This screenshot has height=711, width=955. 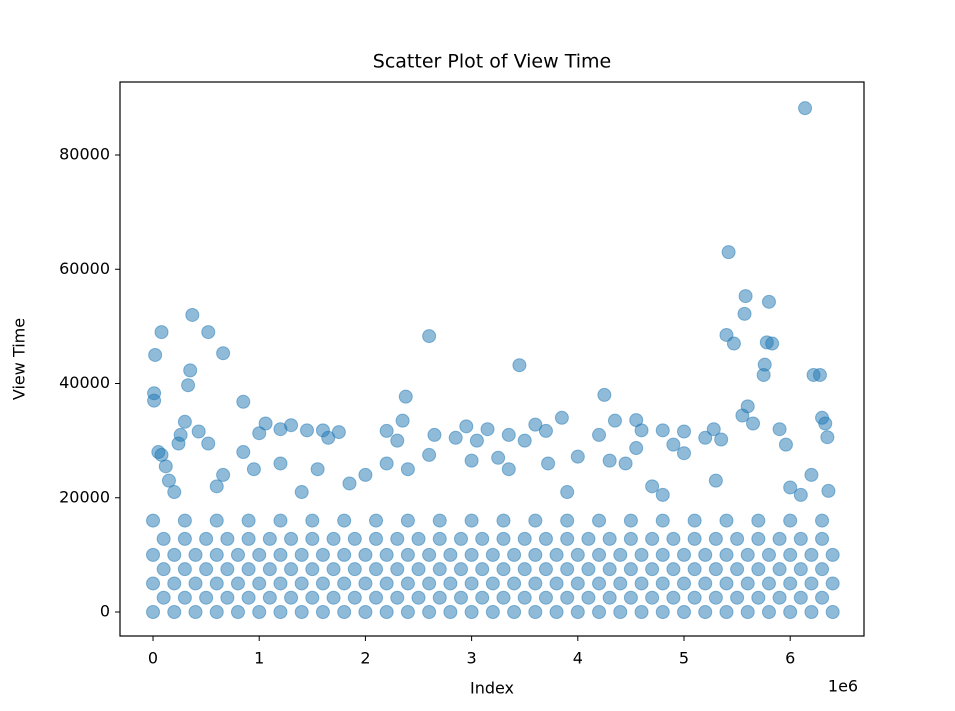 I want to click on x-tick-label: 3, so click(x=472, y=658).